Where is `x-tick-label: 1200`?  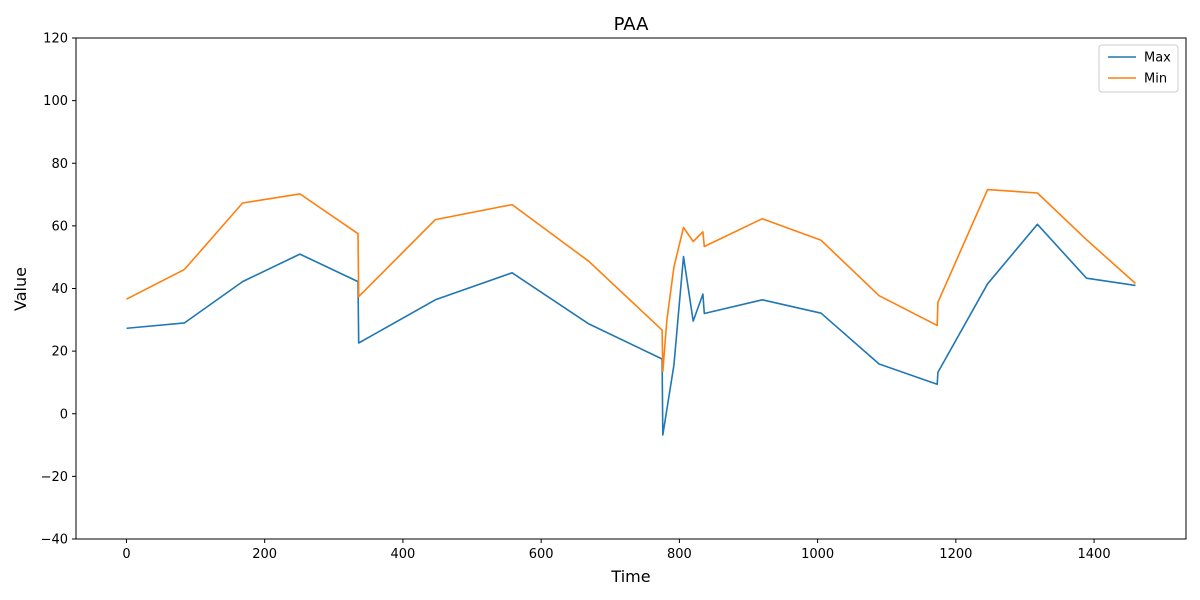
x-tick-label: 1200 is located at coordinates (955, 554).